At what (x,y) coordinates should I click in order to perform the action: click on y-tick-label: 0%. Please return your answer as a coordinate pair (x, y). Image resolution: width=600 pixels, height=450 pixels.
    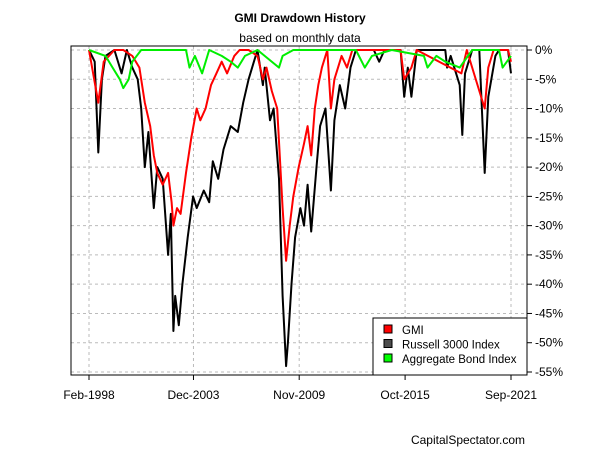
    Looking at the image, I should click on (544, 50).